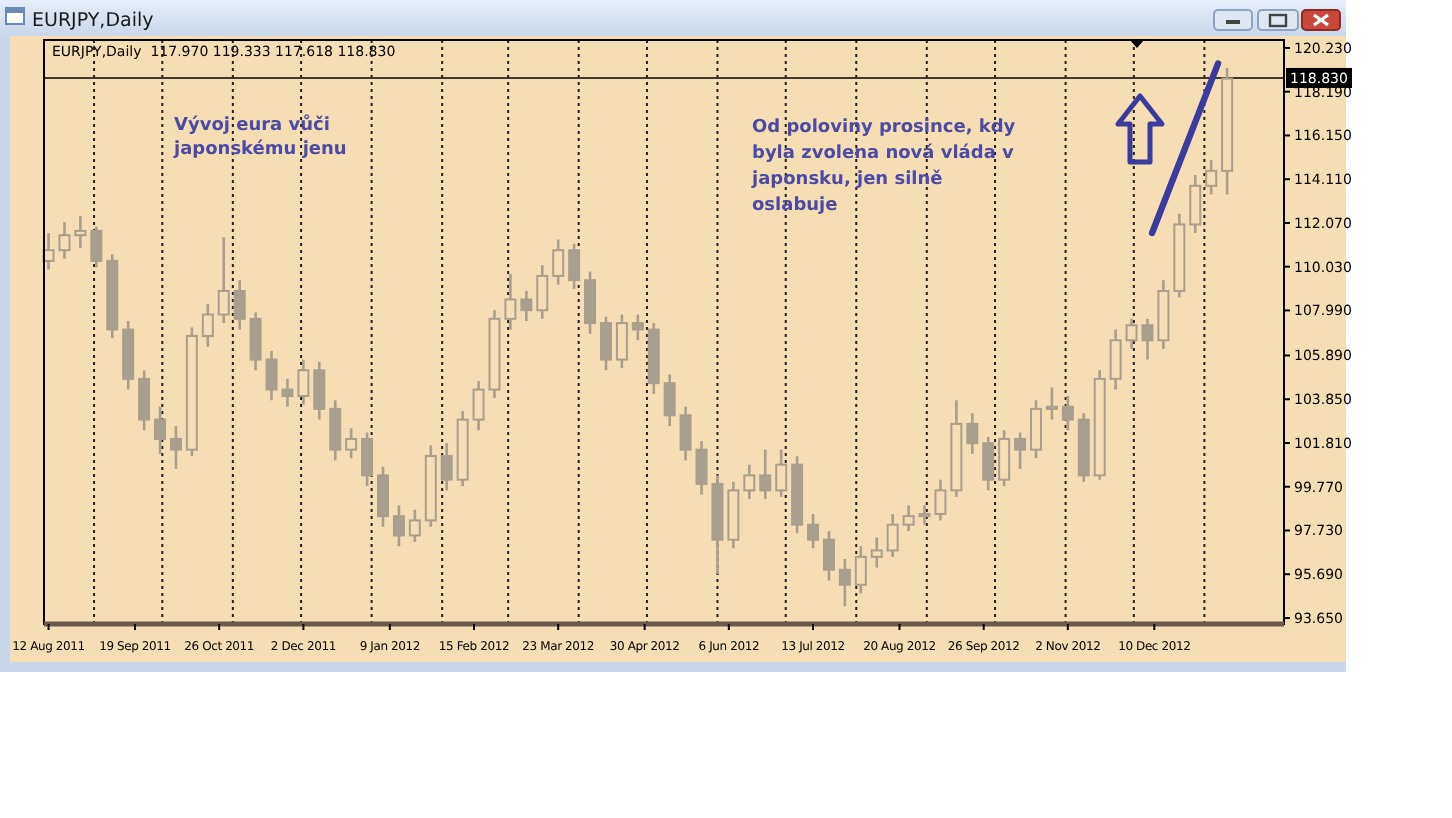  Describe the element at coordinates (93, 21) in the screenshot. I see `chart-title: EURJPY,Daily` at that location.